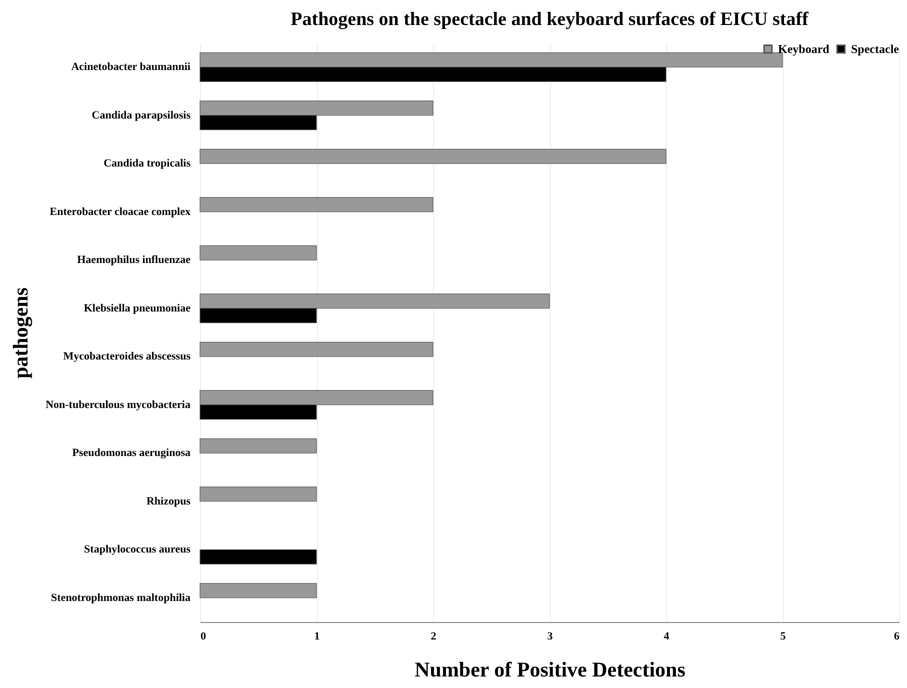  Describe the element at coordinates (875, 49) in the screenshot. I see `legend-label: Spectacle` at that location.